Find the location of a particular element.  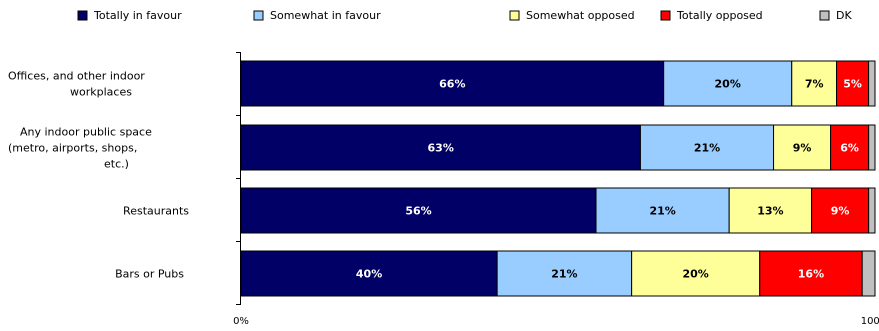

bar-group: 63% 21% 9% 6% is located at coordinates (558, 147).